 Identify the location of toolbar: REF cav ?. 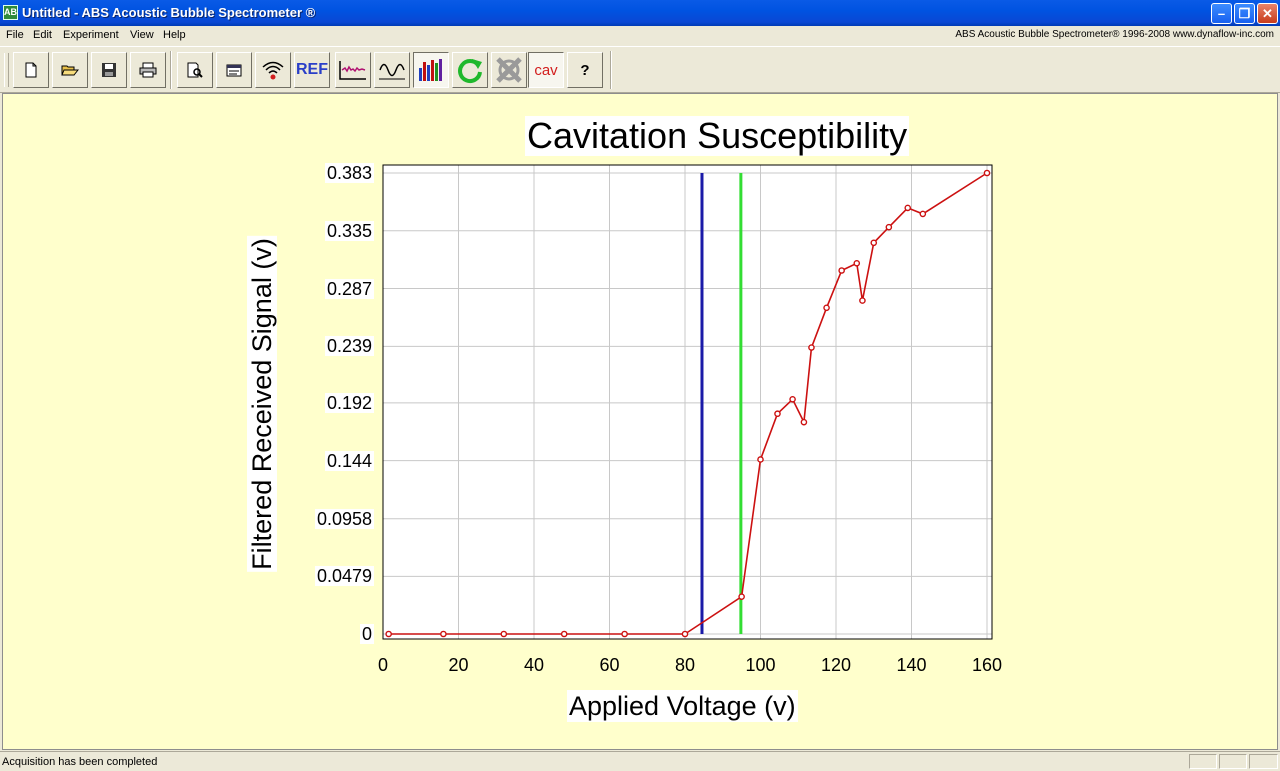
(640, 69).